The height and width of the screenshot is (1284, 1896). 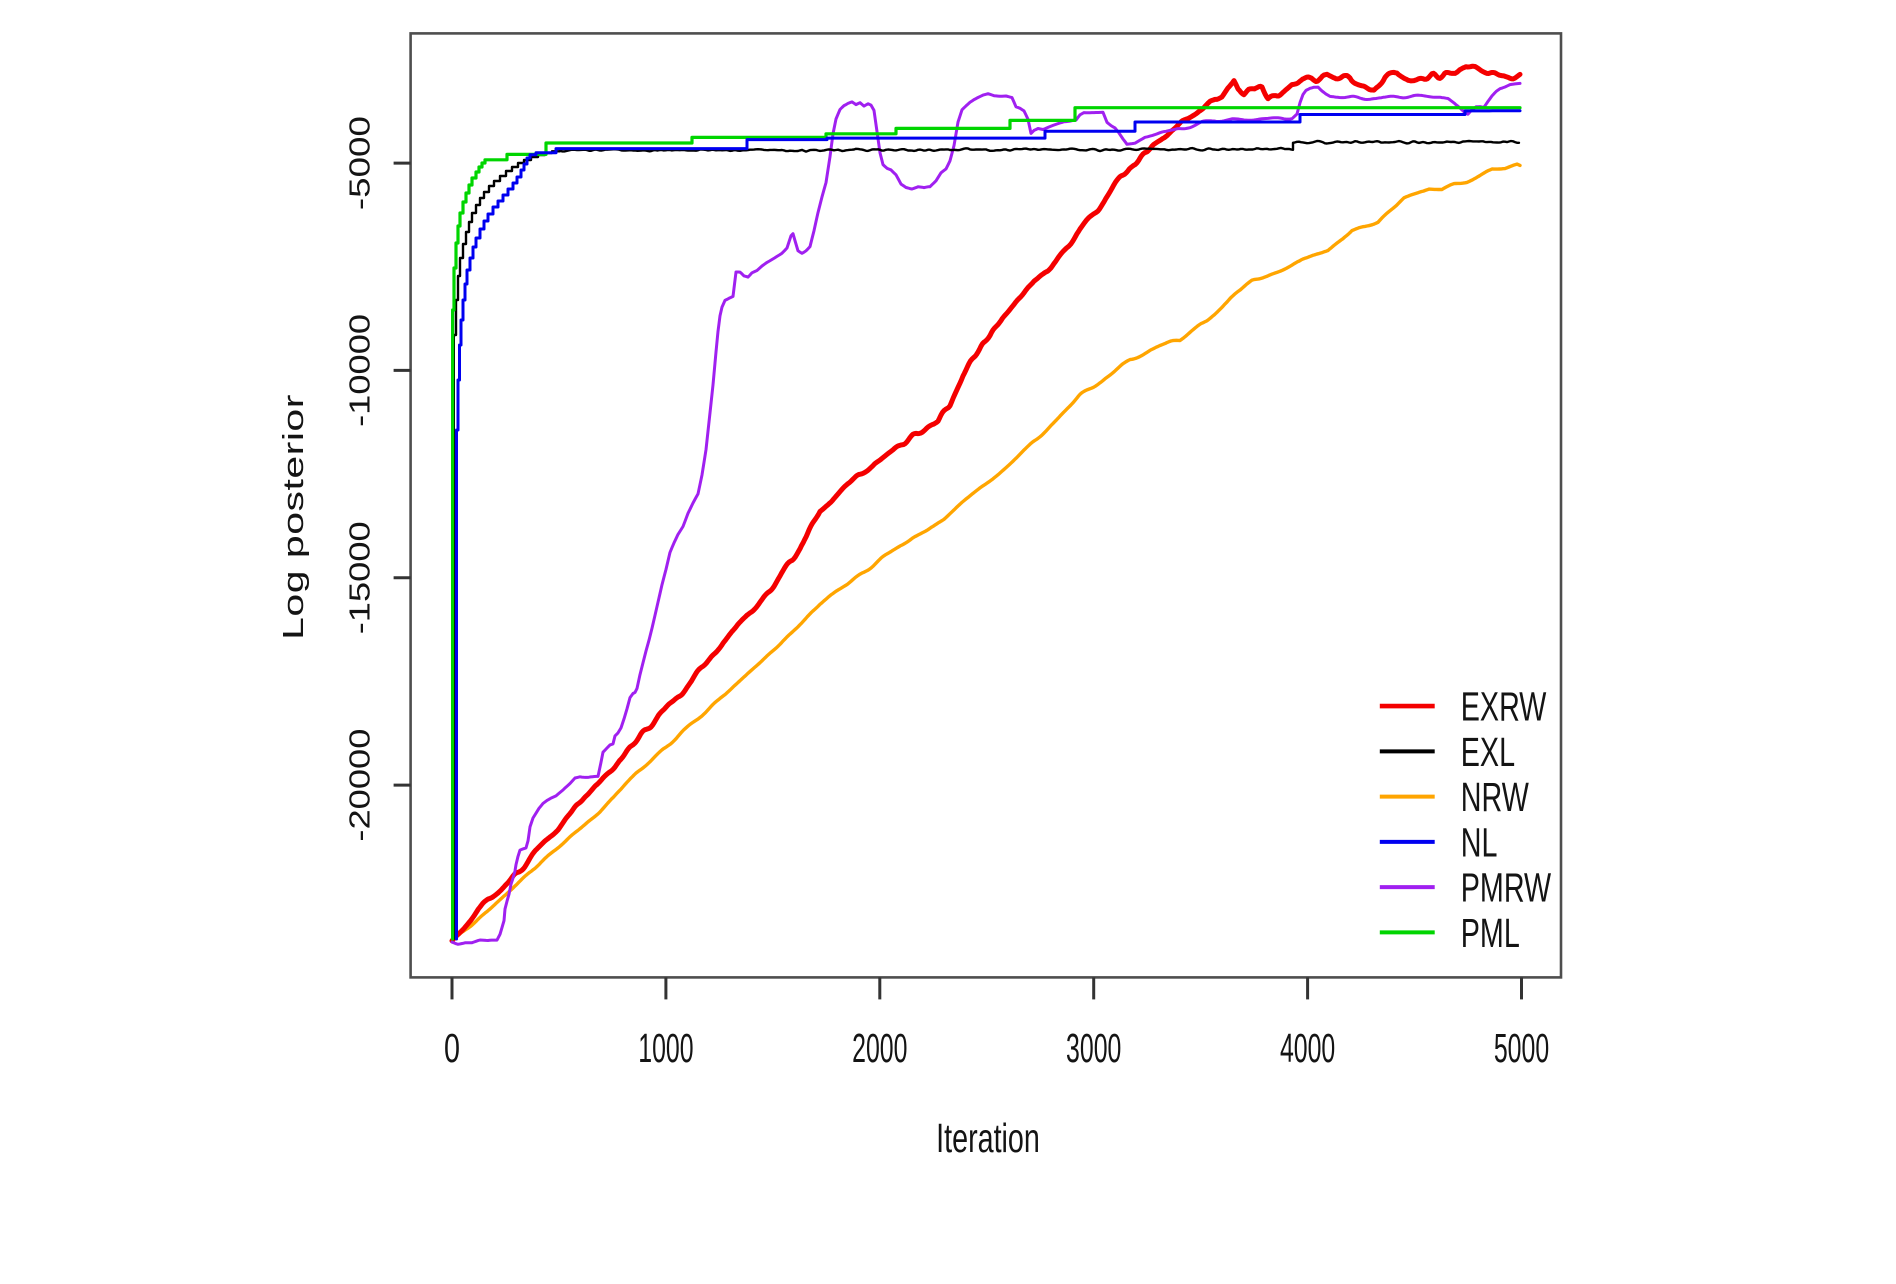 What do you see at coordinates (360, 163) in the screenshot?
I see `svg-text: -5000` at bounding box center [360, 163].